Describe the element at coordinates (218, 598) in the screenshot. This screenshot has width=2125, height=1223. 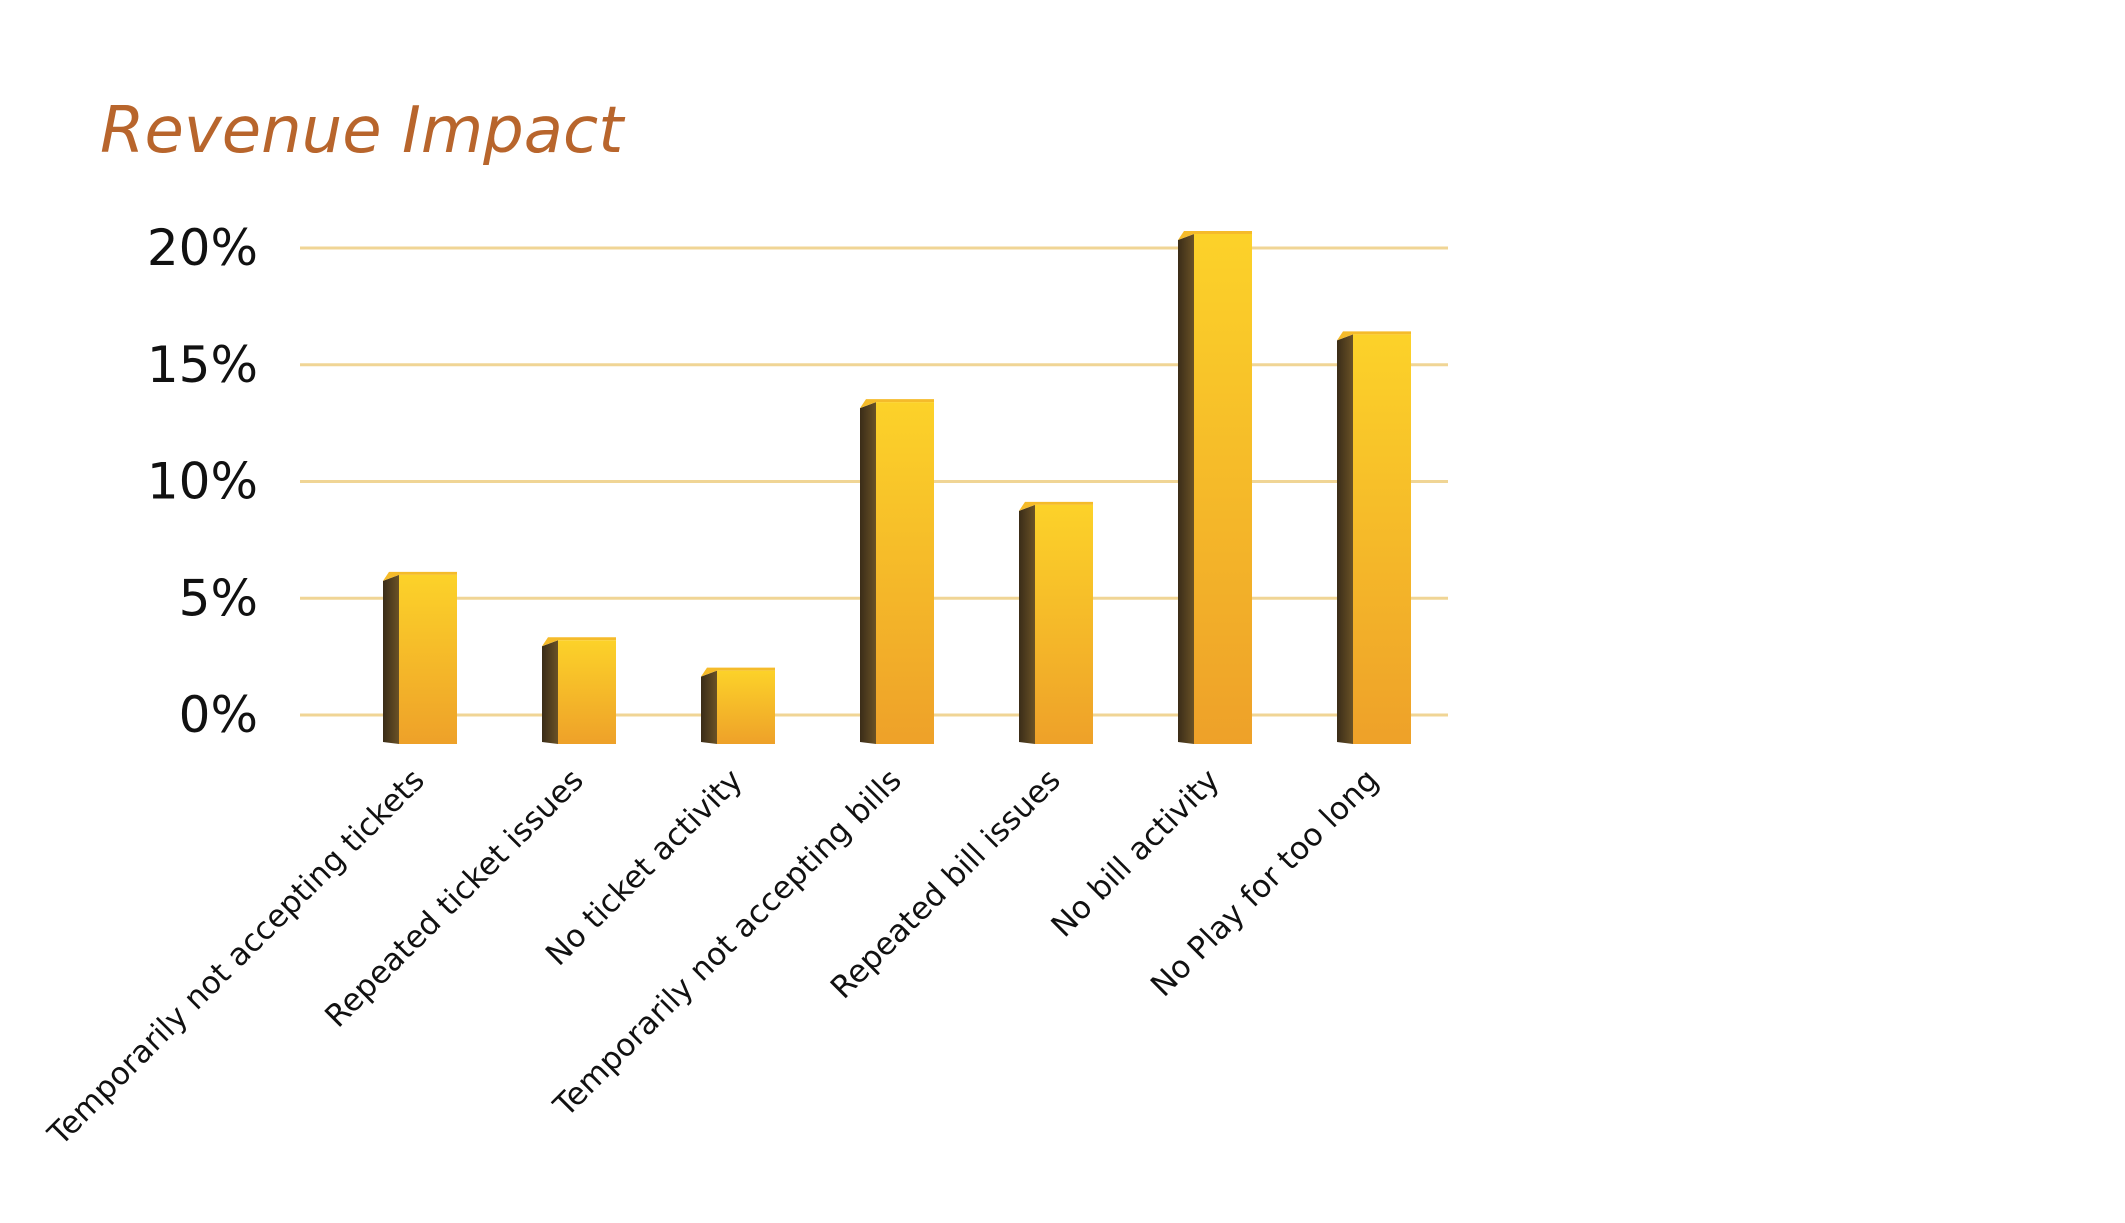
I see `y-tick-label: 5%` at that location.